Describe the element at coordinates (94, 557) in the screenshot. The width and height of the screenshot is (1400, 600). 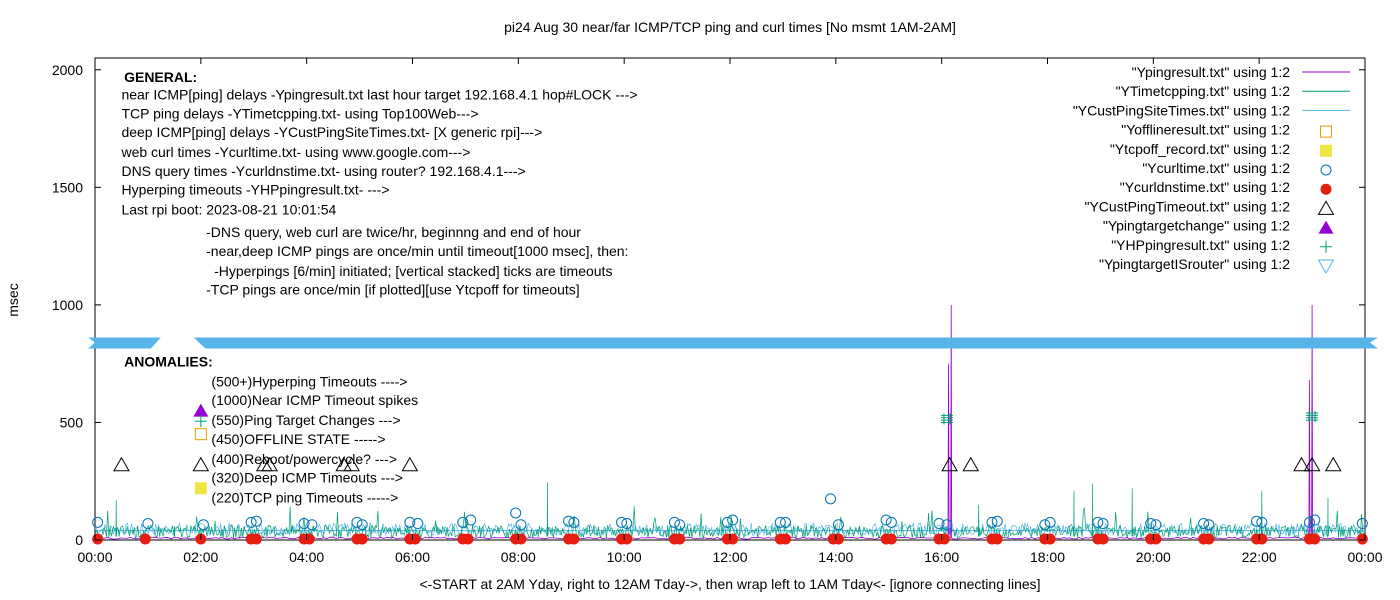
I see `x-tick-label: 00:00` at that location.